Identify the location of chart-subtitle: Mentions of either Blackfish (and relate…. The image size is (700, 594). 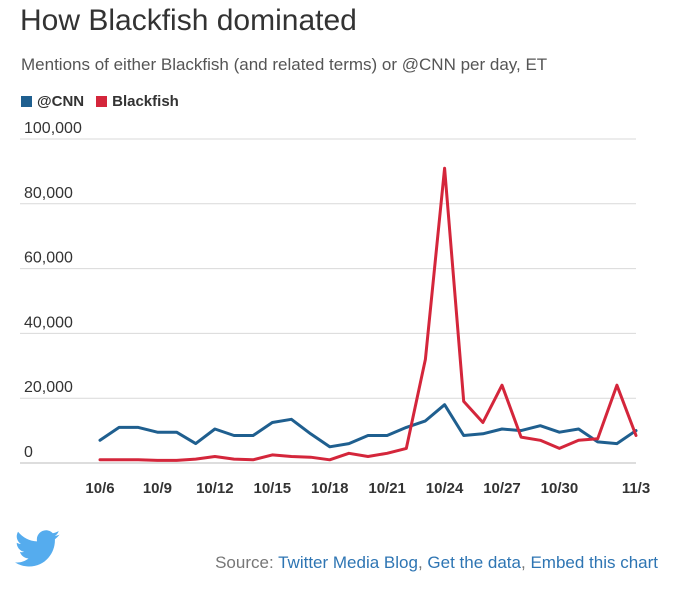
(284, 64).